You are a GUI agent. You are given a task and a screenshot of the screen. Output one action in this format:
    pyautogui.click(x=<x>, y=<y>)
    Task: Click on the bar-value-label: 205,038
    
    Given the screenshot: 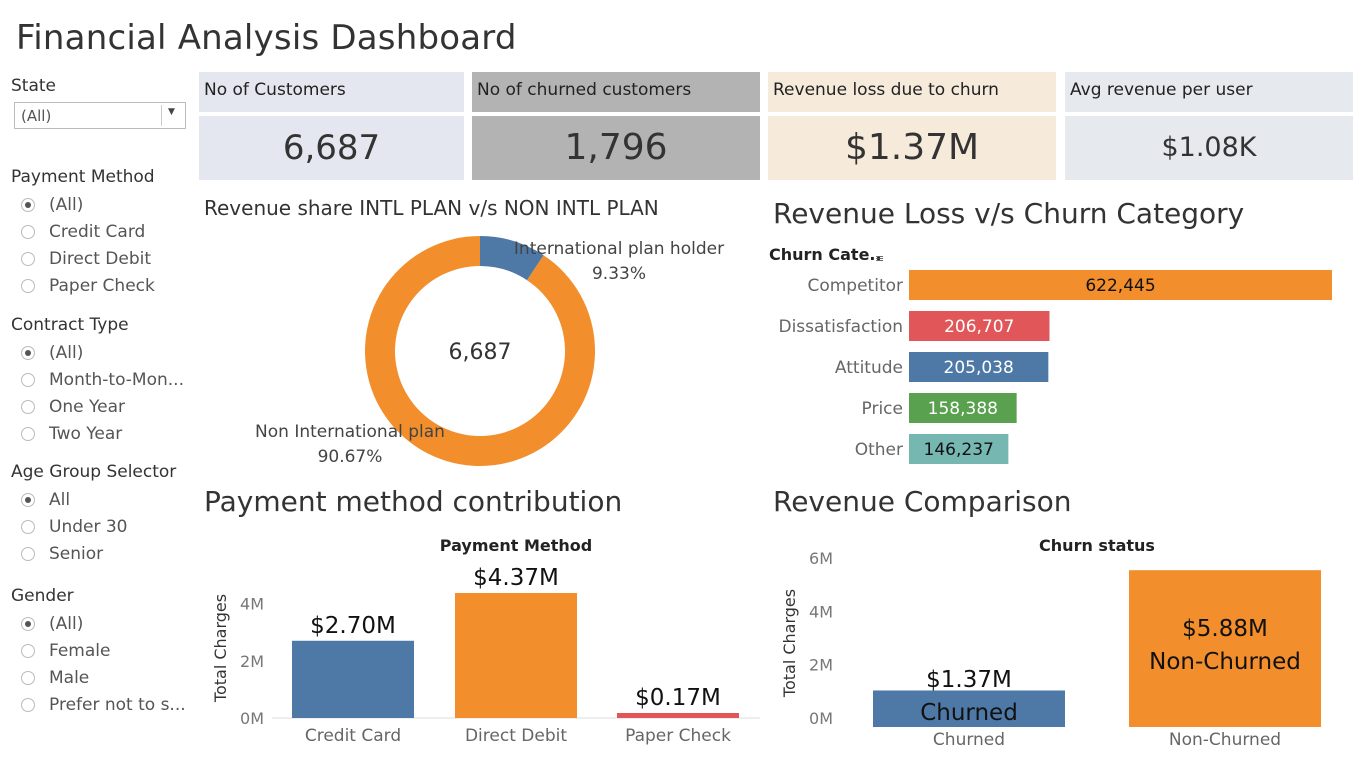 What is the action you would take?
    pyautogui.click(x=979, y=368)
    